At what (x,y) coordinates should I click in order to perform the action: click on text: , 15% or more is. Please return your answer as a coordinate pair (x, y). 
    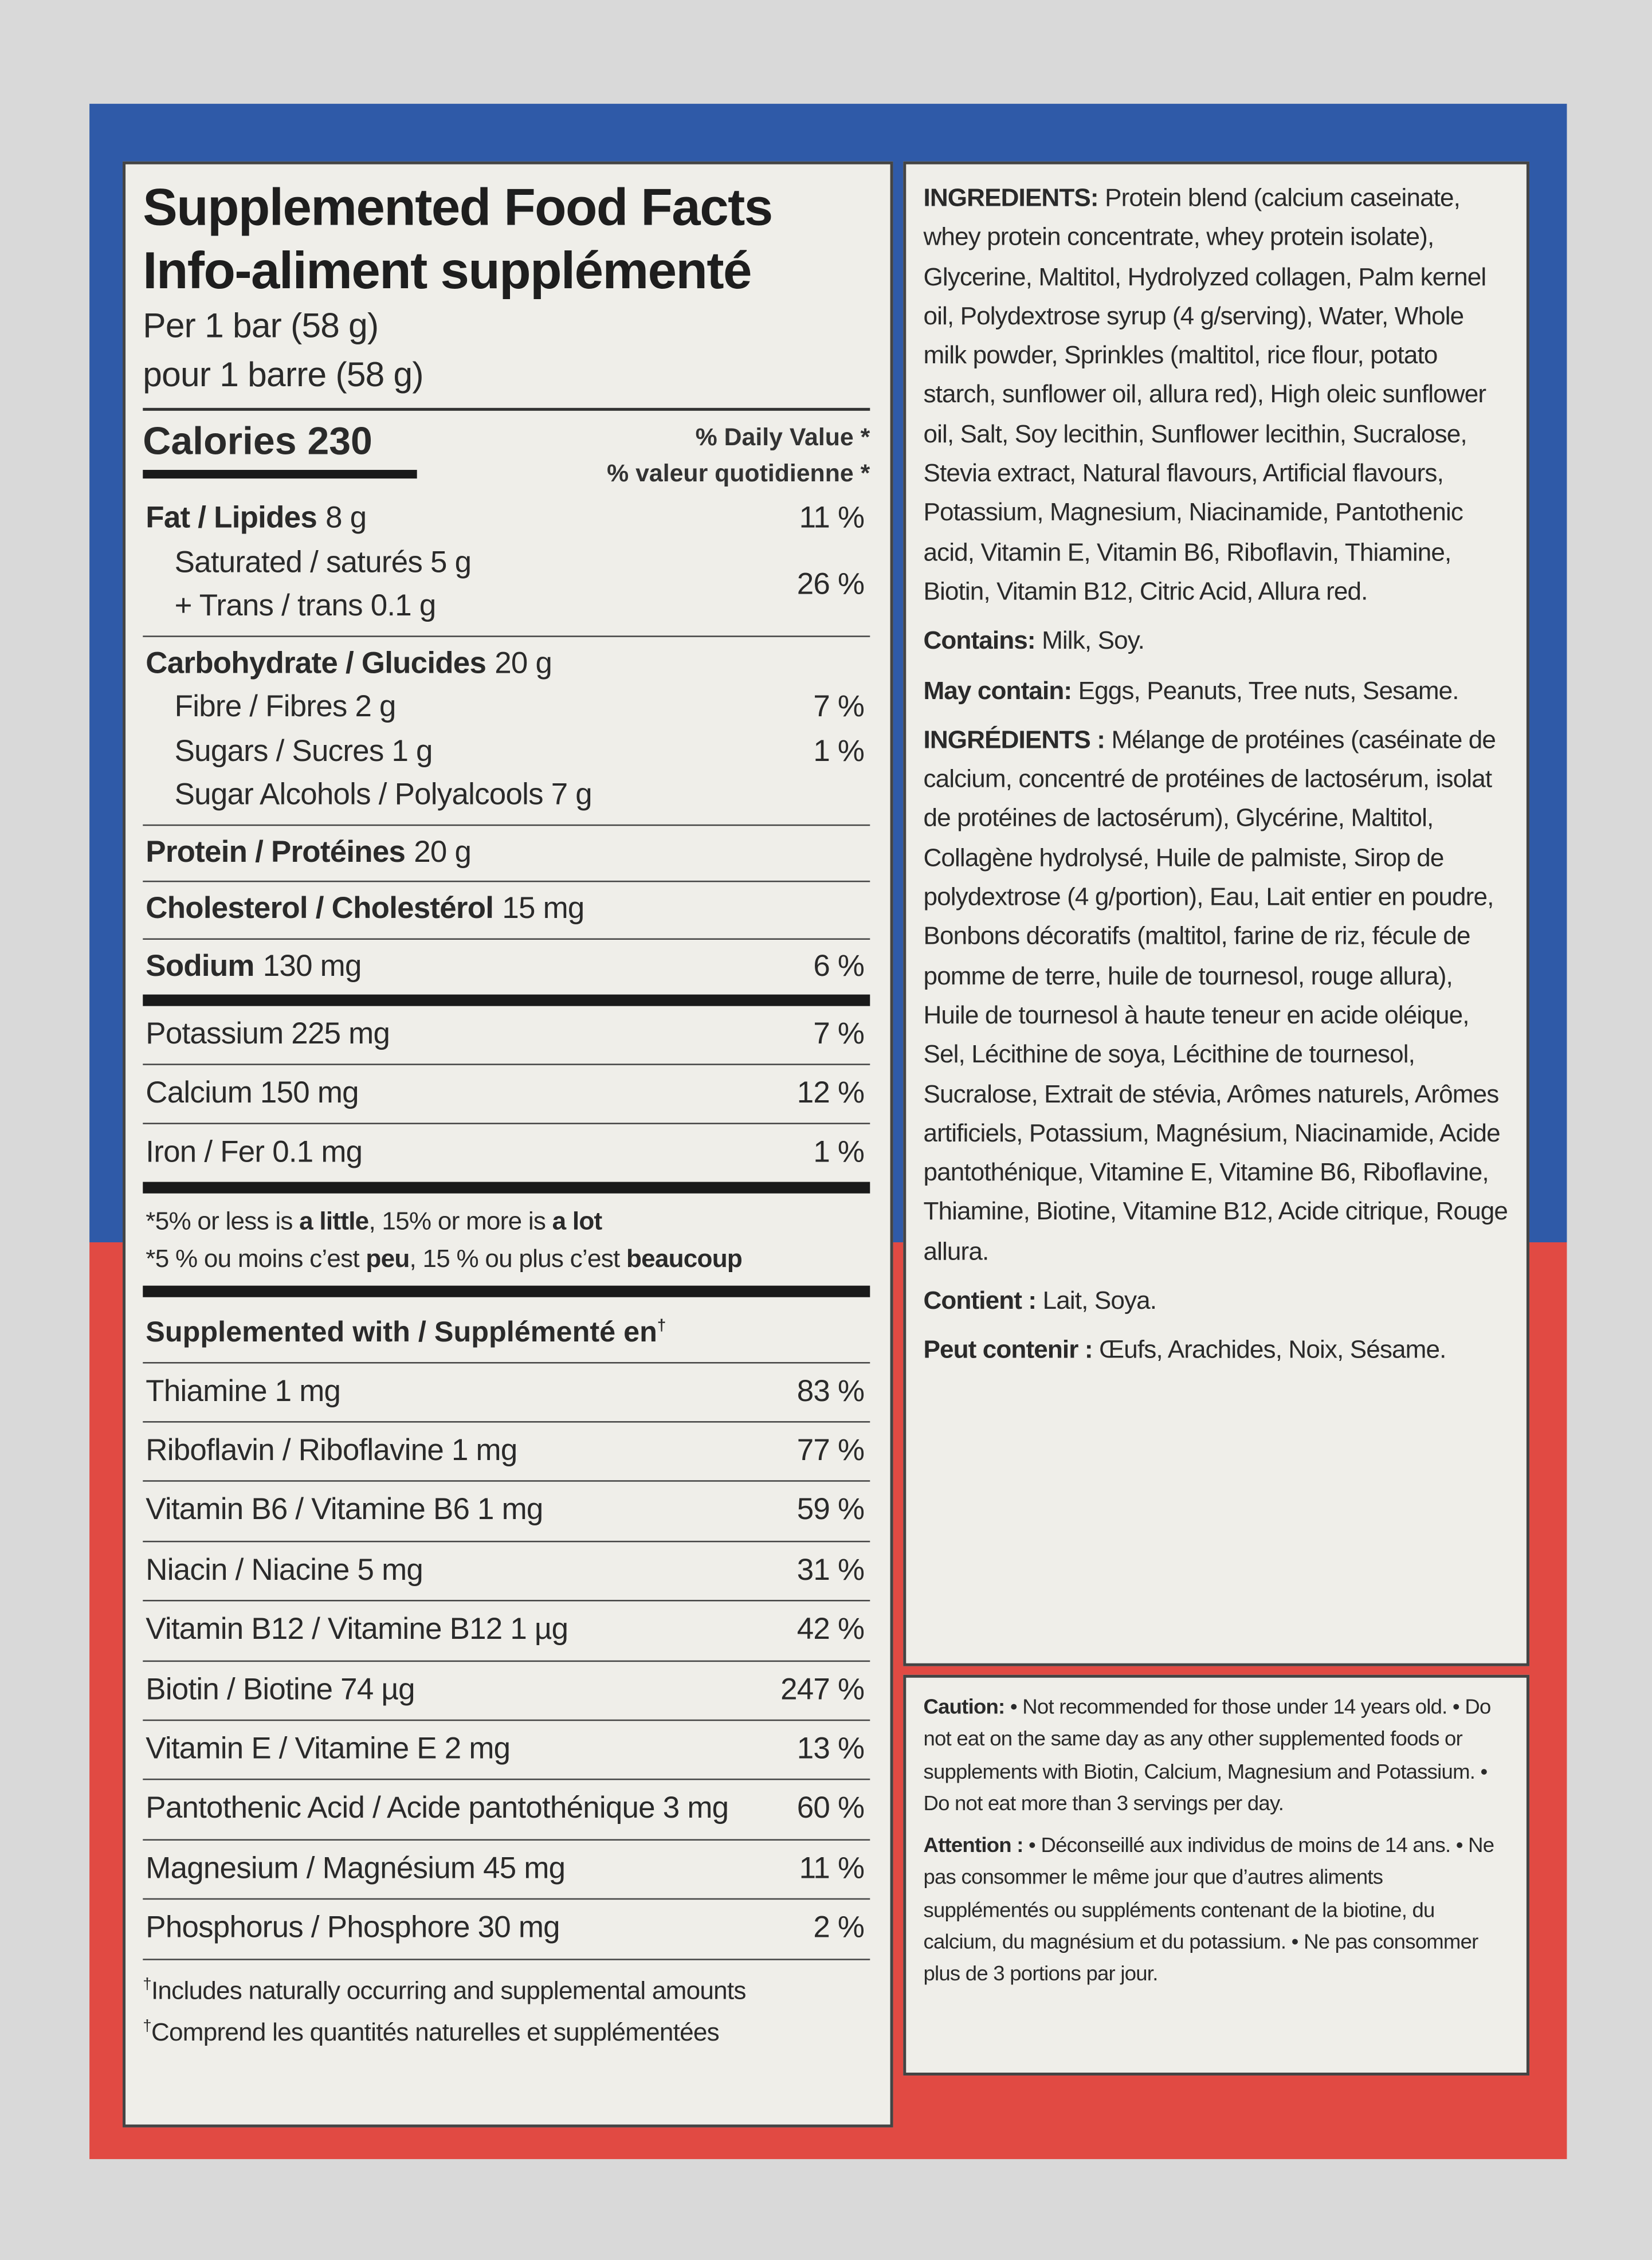
    Looking at the image, I should click on (460, 1221).